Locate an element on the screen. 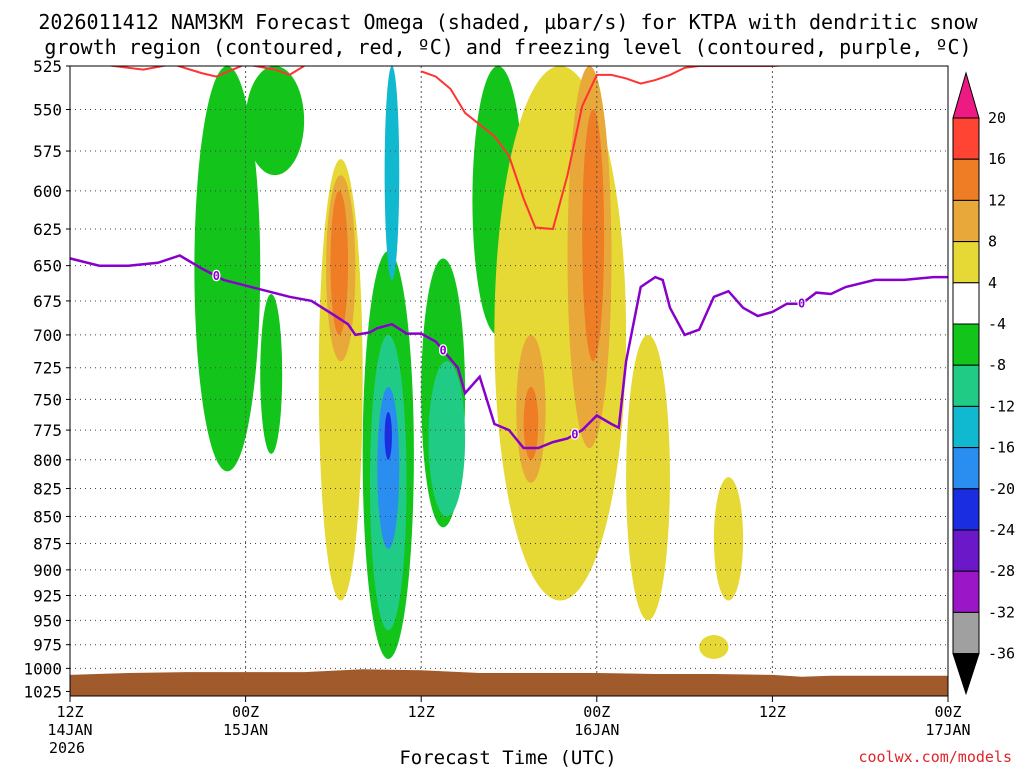 This screenshot has width=1024, height=768. y-tick-label-11: 800 is located at coordinates (47, 460).